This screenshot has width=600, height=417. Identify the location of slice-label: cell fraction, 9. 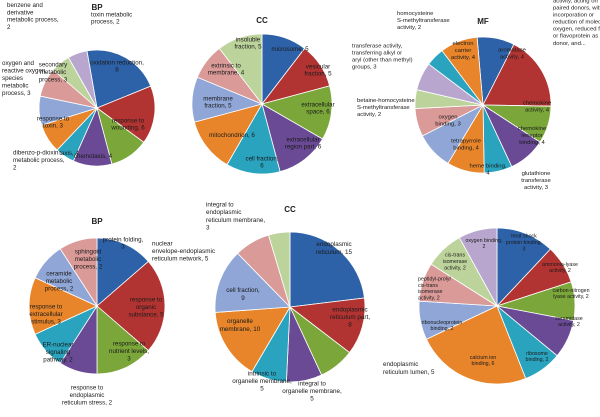
(243, 294).